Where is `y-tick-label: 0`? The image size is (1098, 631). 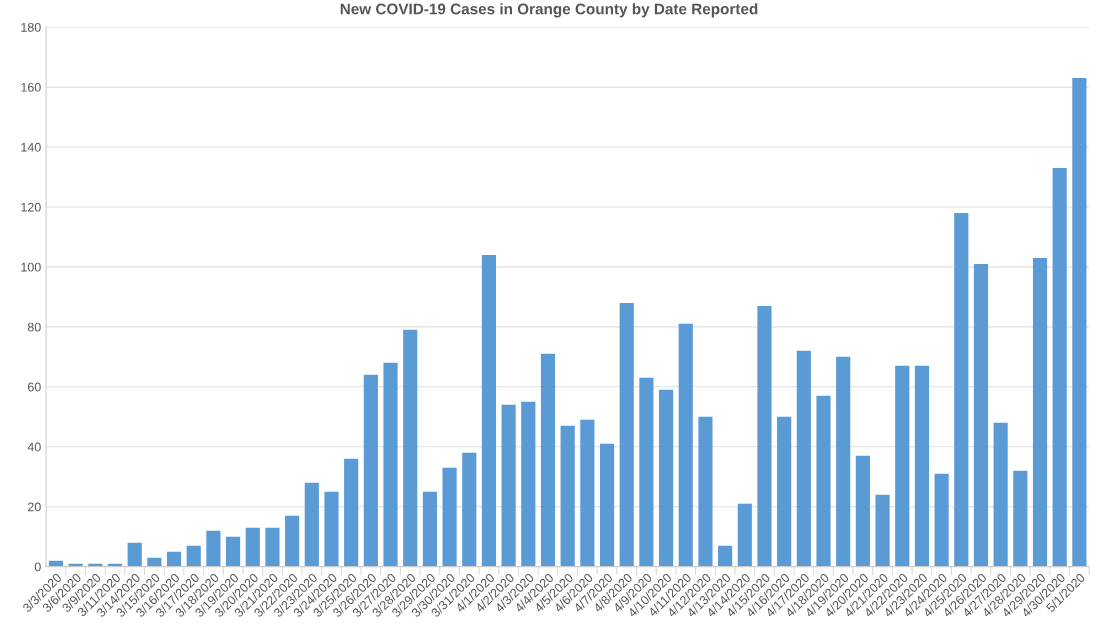
y-tick-label: 0 is located at coordinates (37, 567).